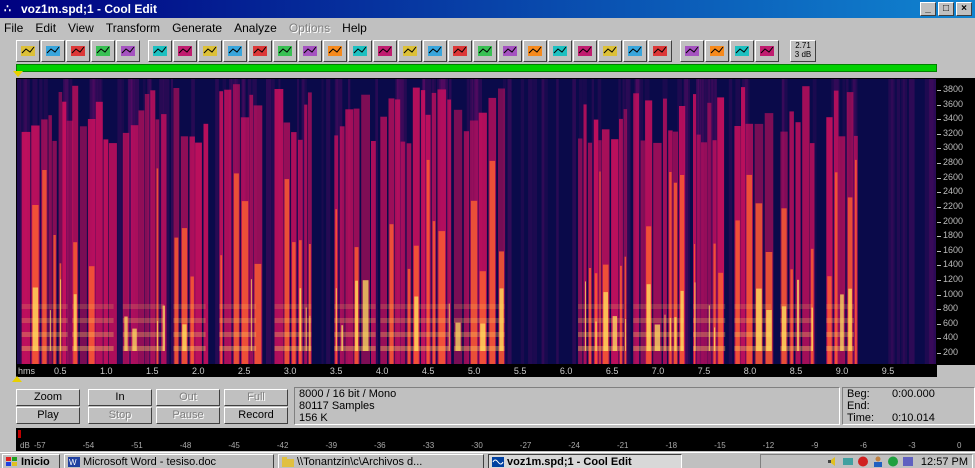 The height and width of the screenshot is (468, 975). What do you see at coordinates (635, 50) in the screenshot?
I see `distort-button` at bounding box center [635, 50].